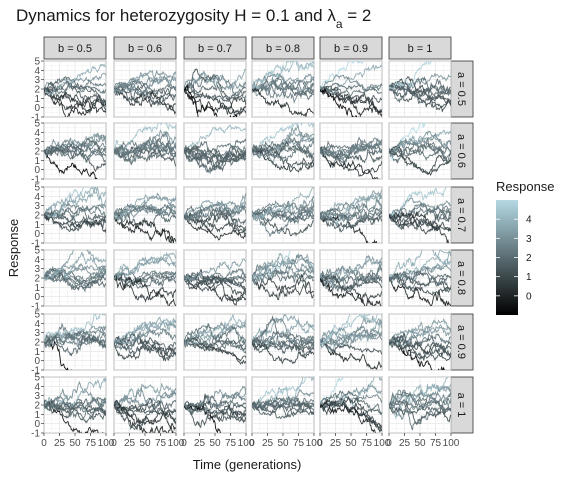  What do you see at coordinates (462, 151) in the screenshot?
I see `facet-row-strip: a = 0.6` at bounding box center [462, 151].